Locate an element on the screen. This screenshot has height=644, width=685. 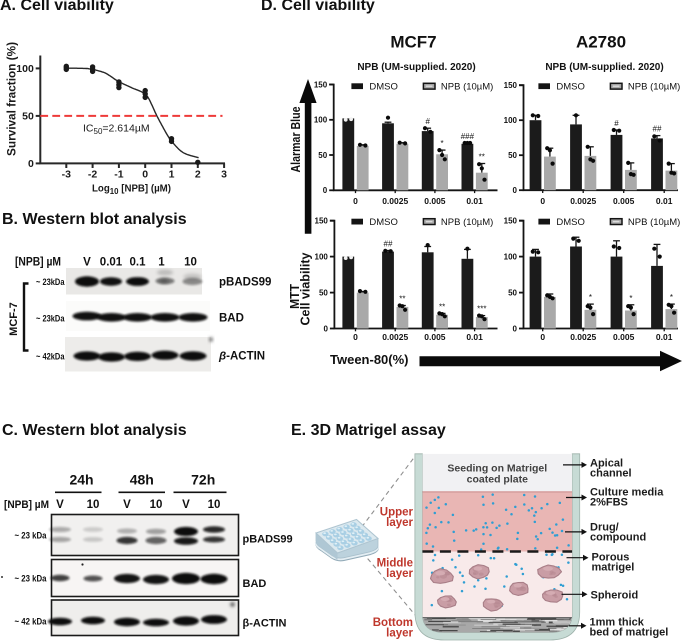
svg-text: Log10 [NPB] (µM) is located at coordinates (131, 189).